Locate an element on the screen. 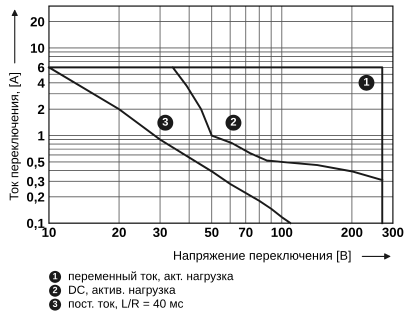  y-tick-label: 0,3 is located at coordinates (35, 182).